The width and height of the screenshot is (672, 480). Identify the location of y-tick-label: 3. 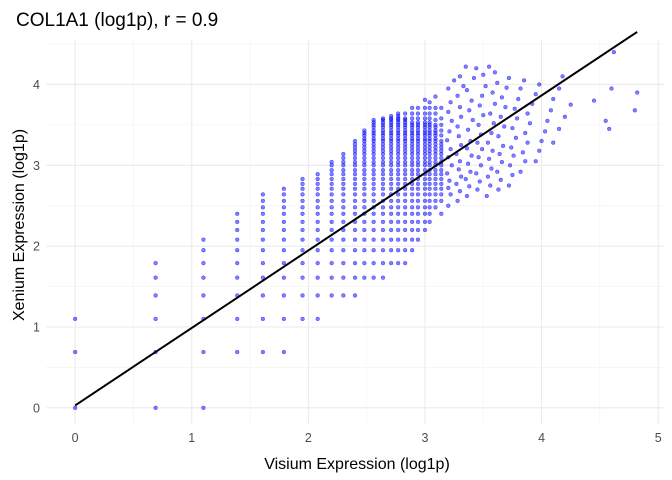
(36, 166).